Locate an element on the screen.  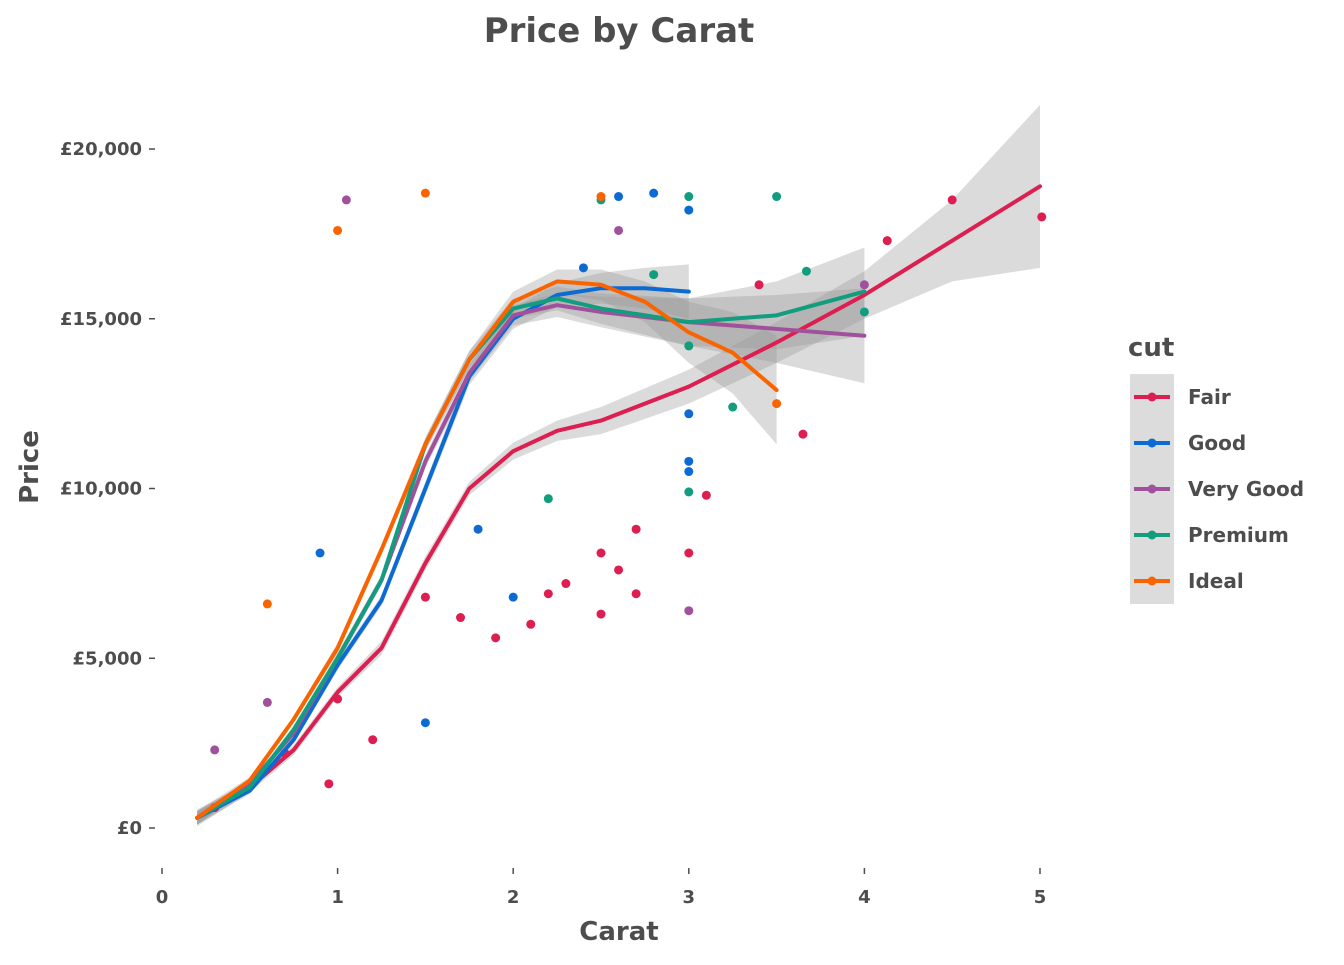
chart-title: Price by Carat is located at coordinates (619, 31).